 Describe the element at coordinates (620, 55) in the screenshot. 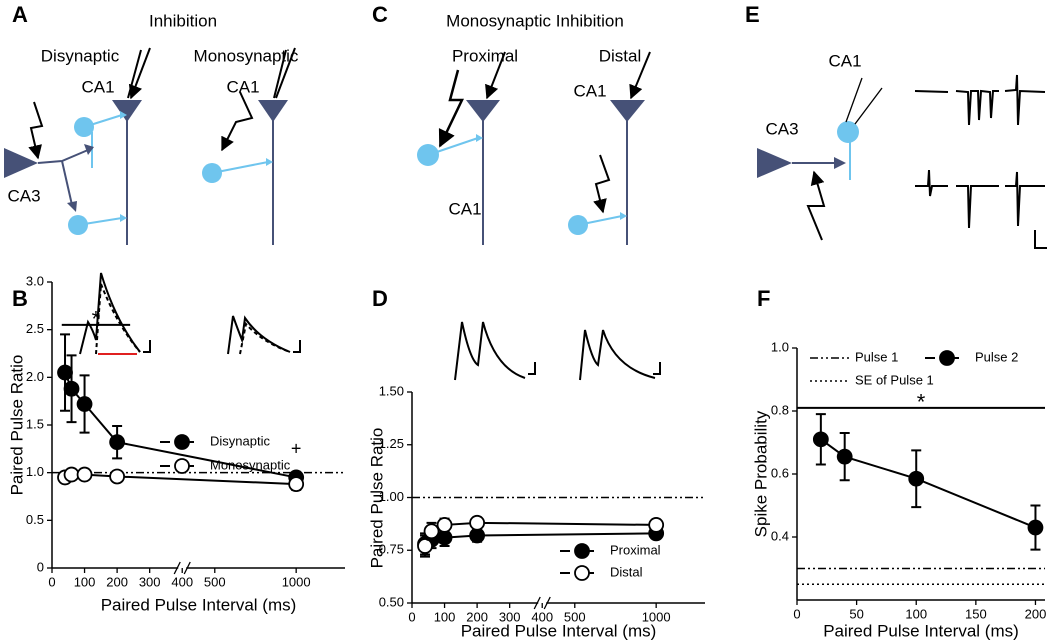

I see `diagram-subtitle: Distal` at that location.